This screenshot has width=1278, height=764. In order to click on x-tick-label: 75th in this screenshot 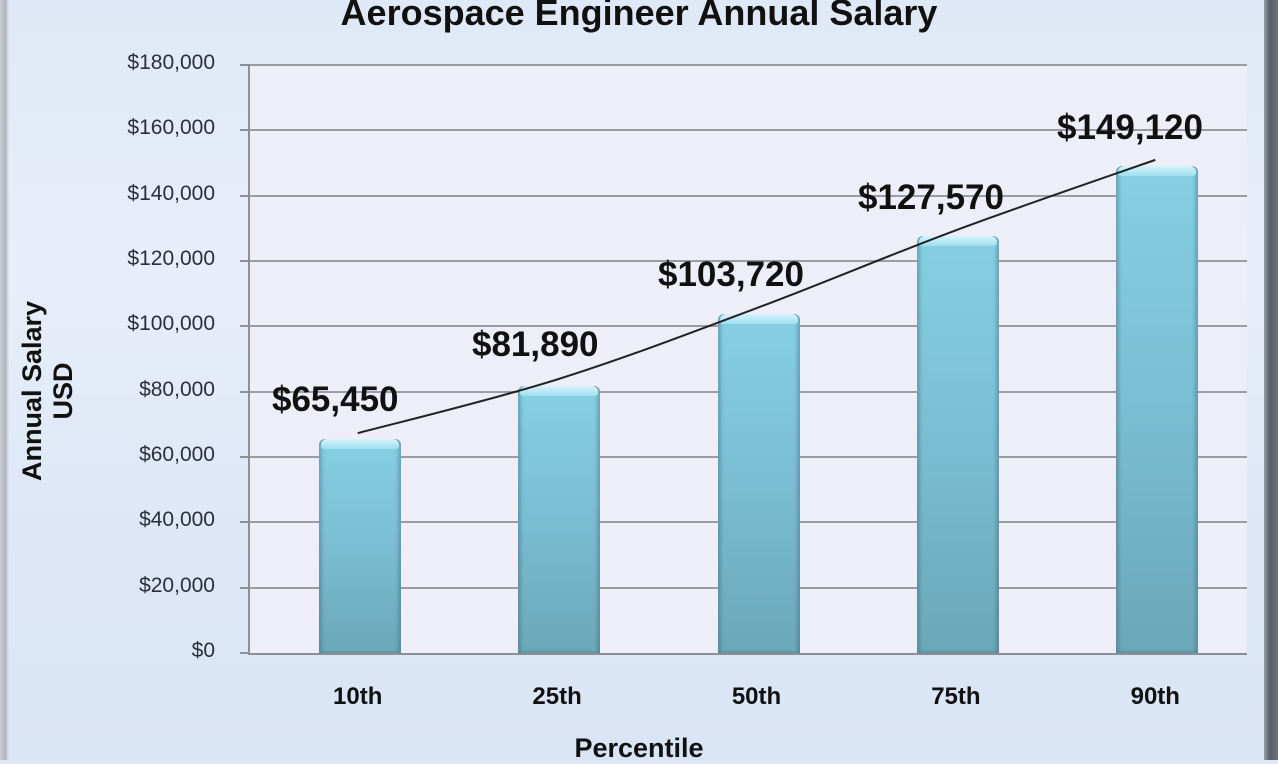, I will do `click(956, 696)`.